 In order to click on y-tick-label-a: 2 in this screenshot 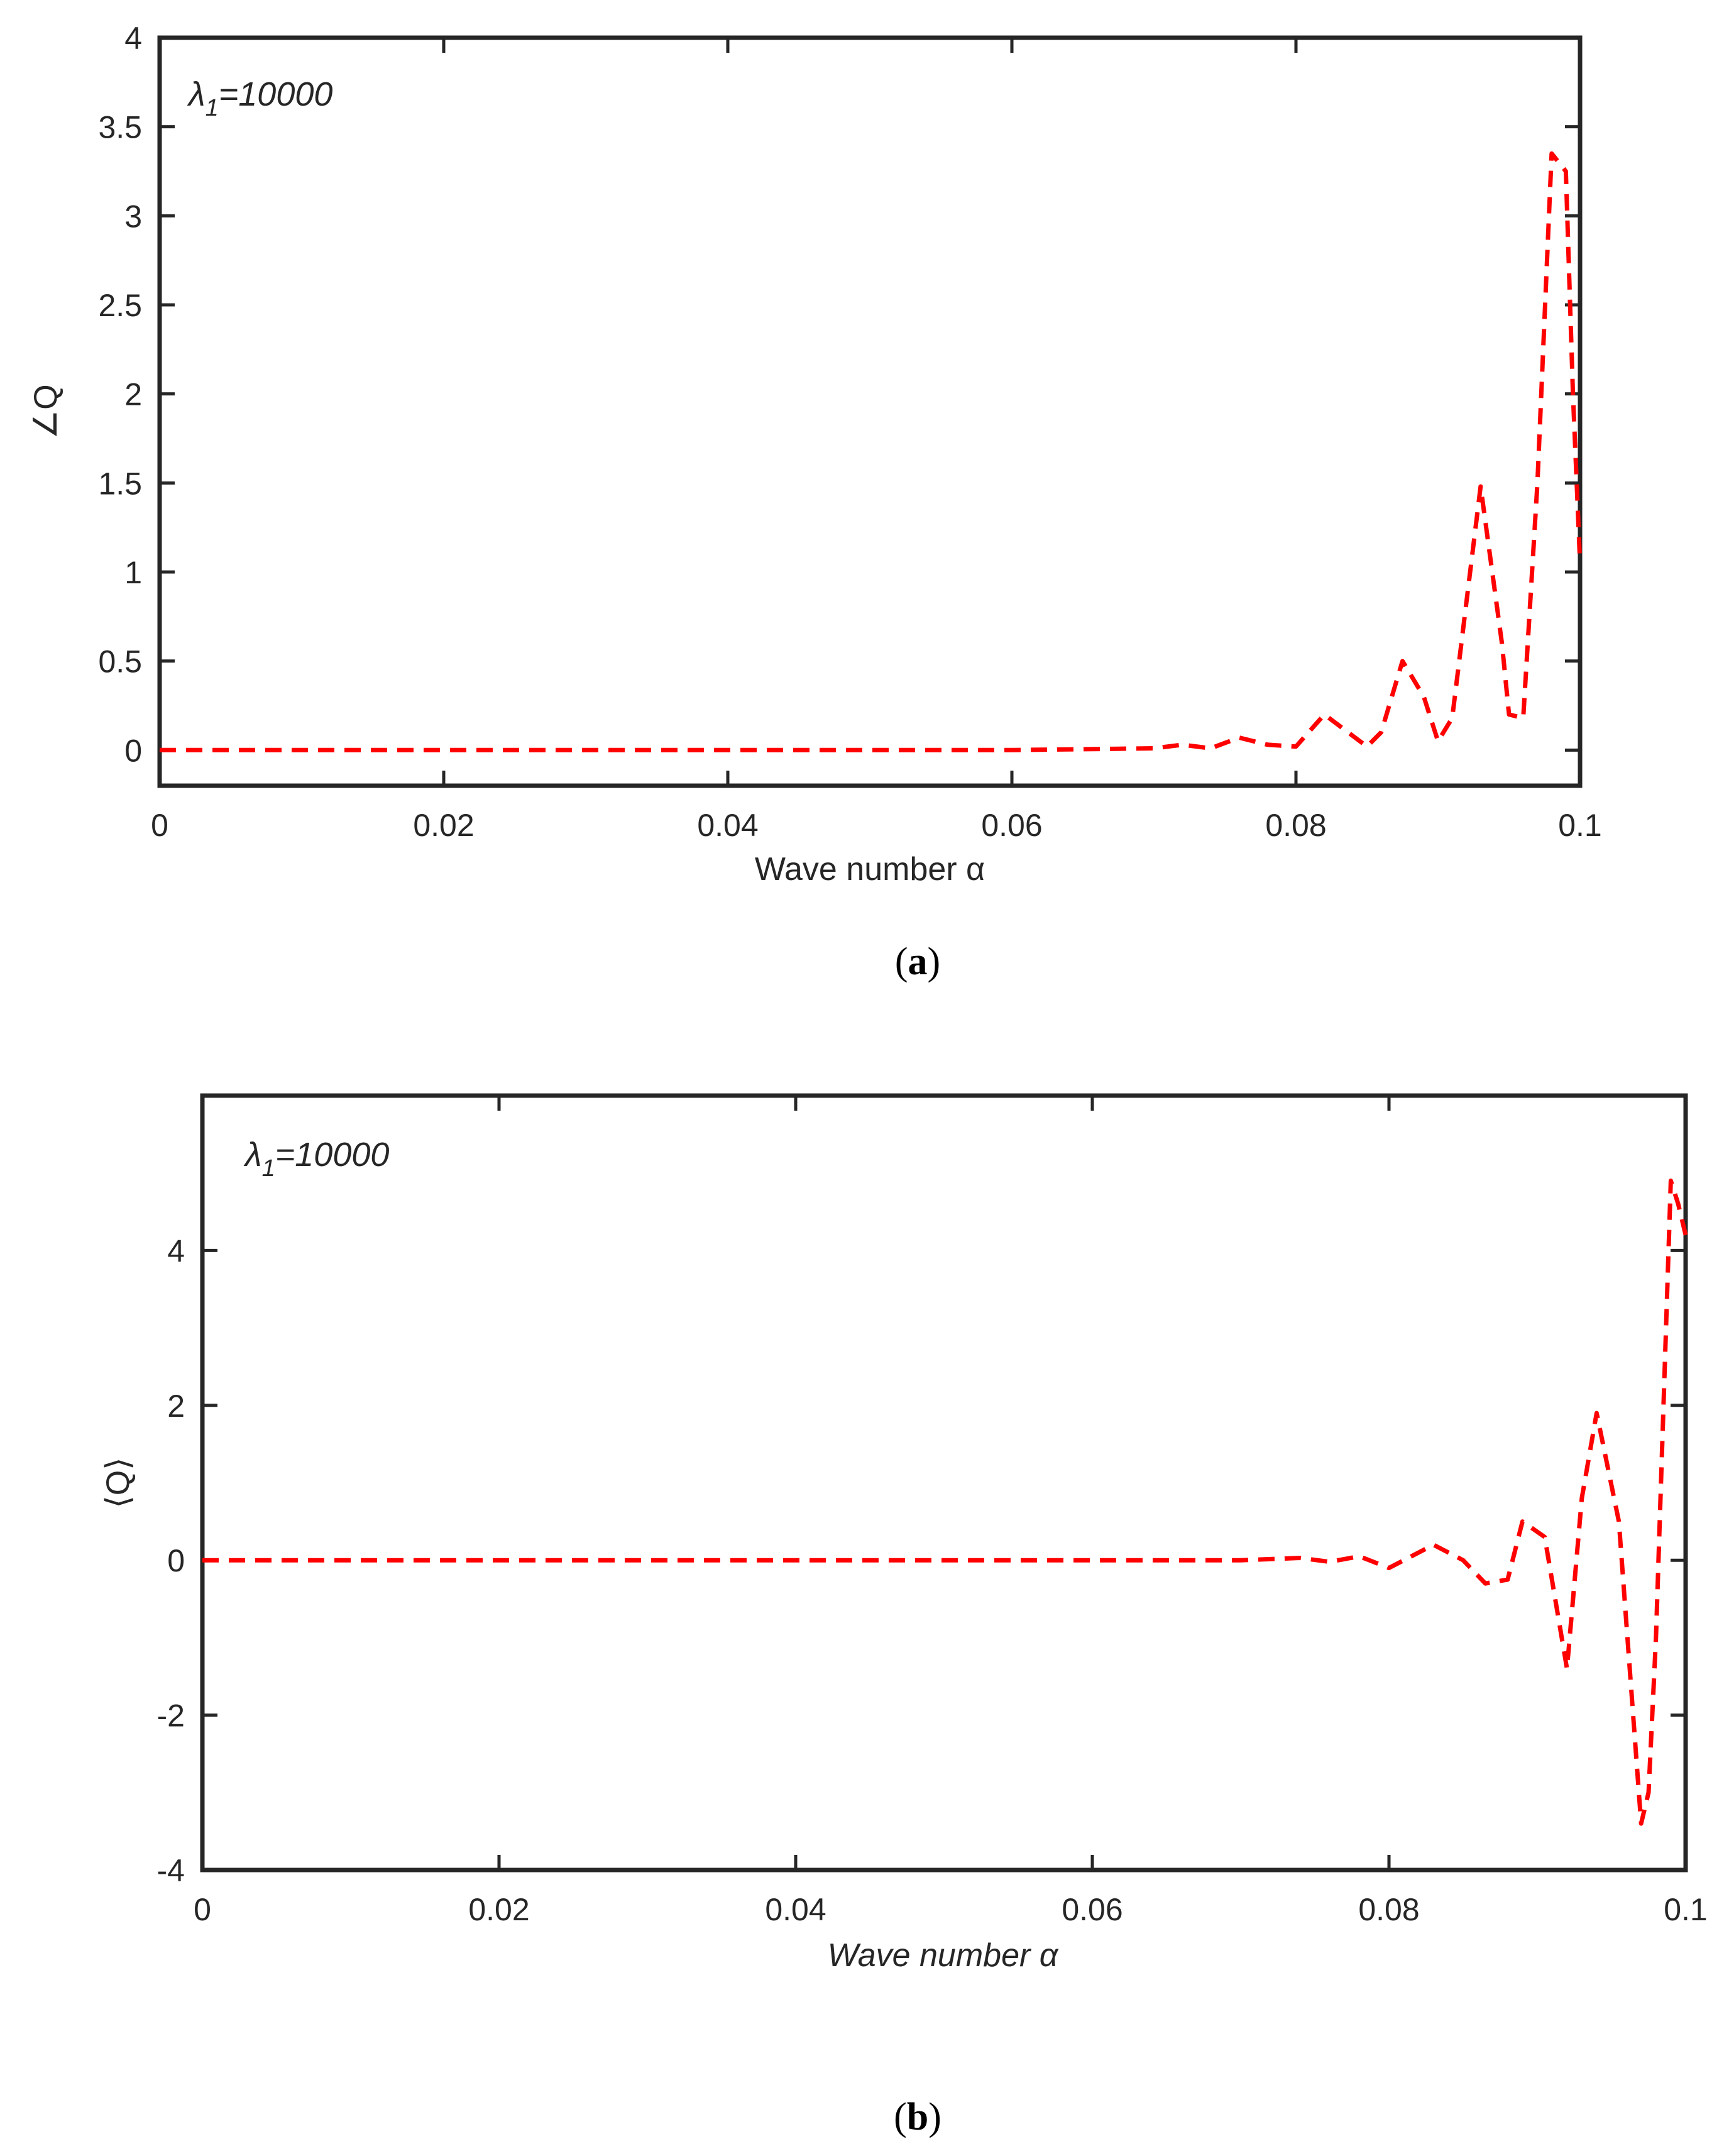, I will do `click(133, 394)`.